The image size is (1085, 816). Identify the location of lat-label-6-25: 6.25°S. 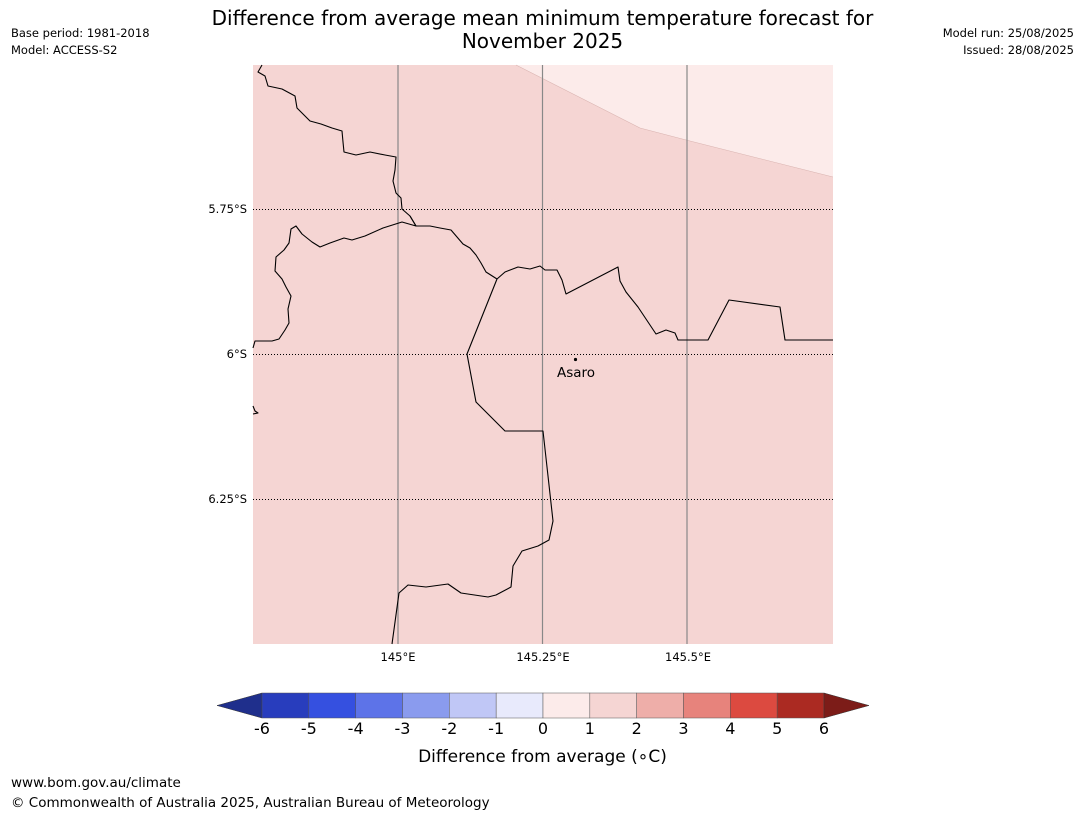
(227, 499).